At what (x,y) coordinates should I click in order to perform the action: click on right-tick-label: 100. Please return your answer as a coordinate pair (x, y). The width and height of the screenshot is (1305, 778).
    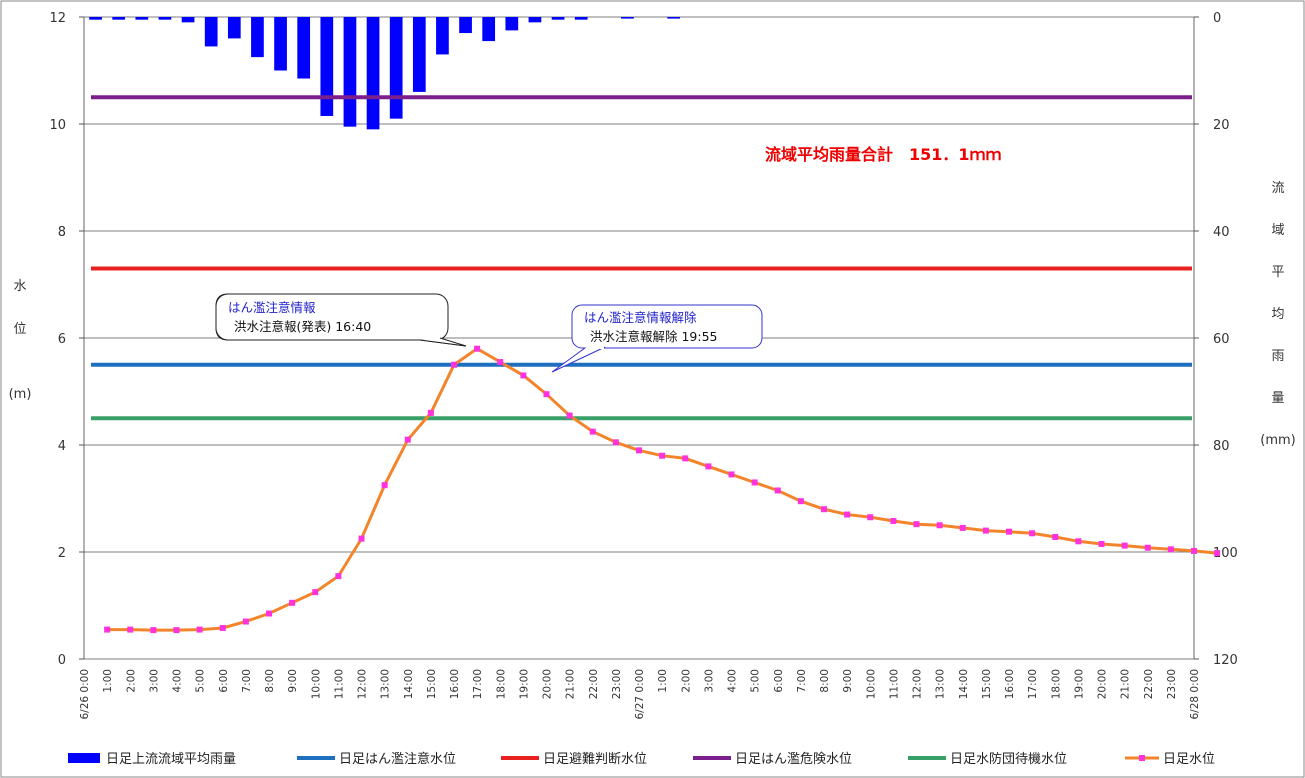
    Looking at the image, I should click on (1225, 553).